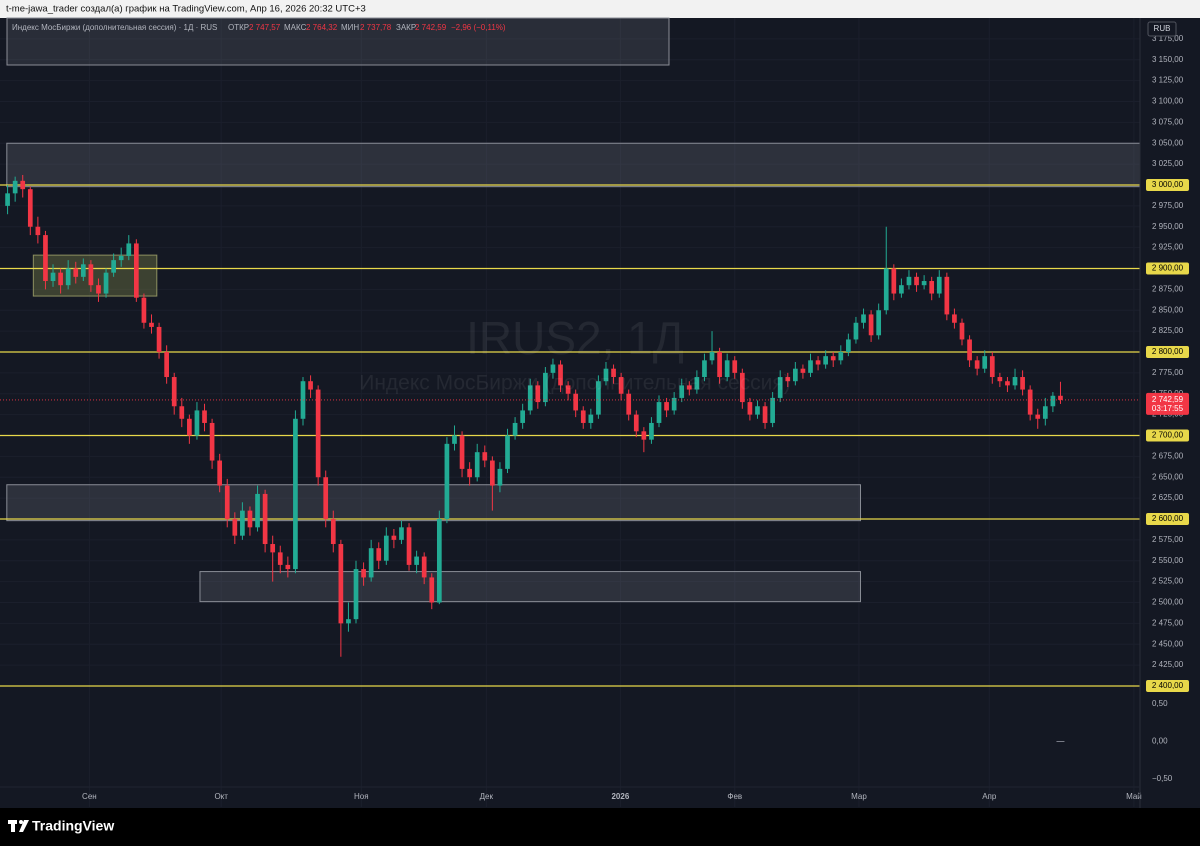 The image size is (1200, 846). Describe the element at coordinates (1168, 38) in the screenshot. I see `y-tick-label: 3 175,00` at that location.